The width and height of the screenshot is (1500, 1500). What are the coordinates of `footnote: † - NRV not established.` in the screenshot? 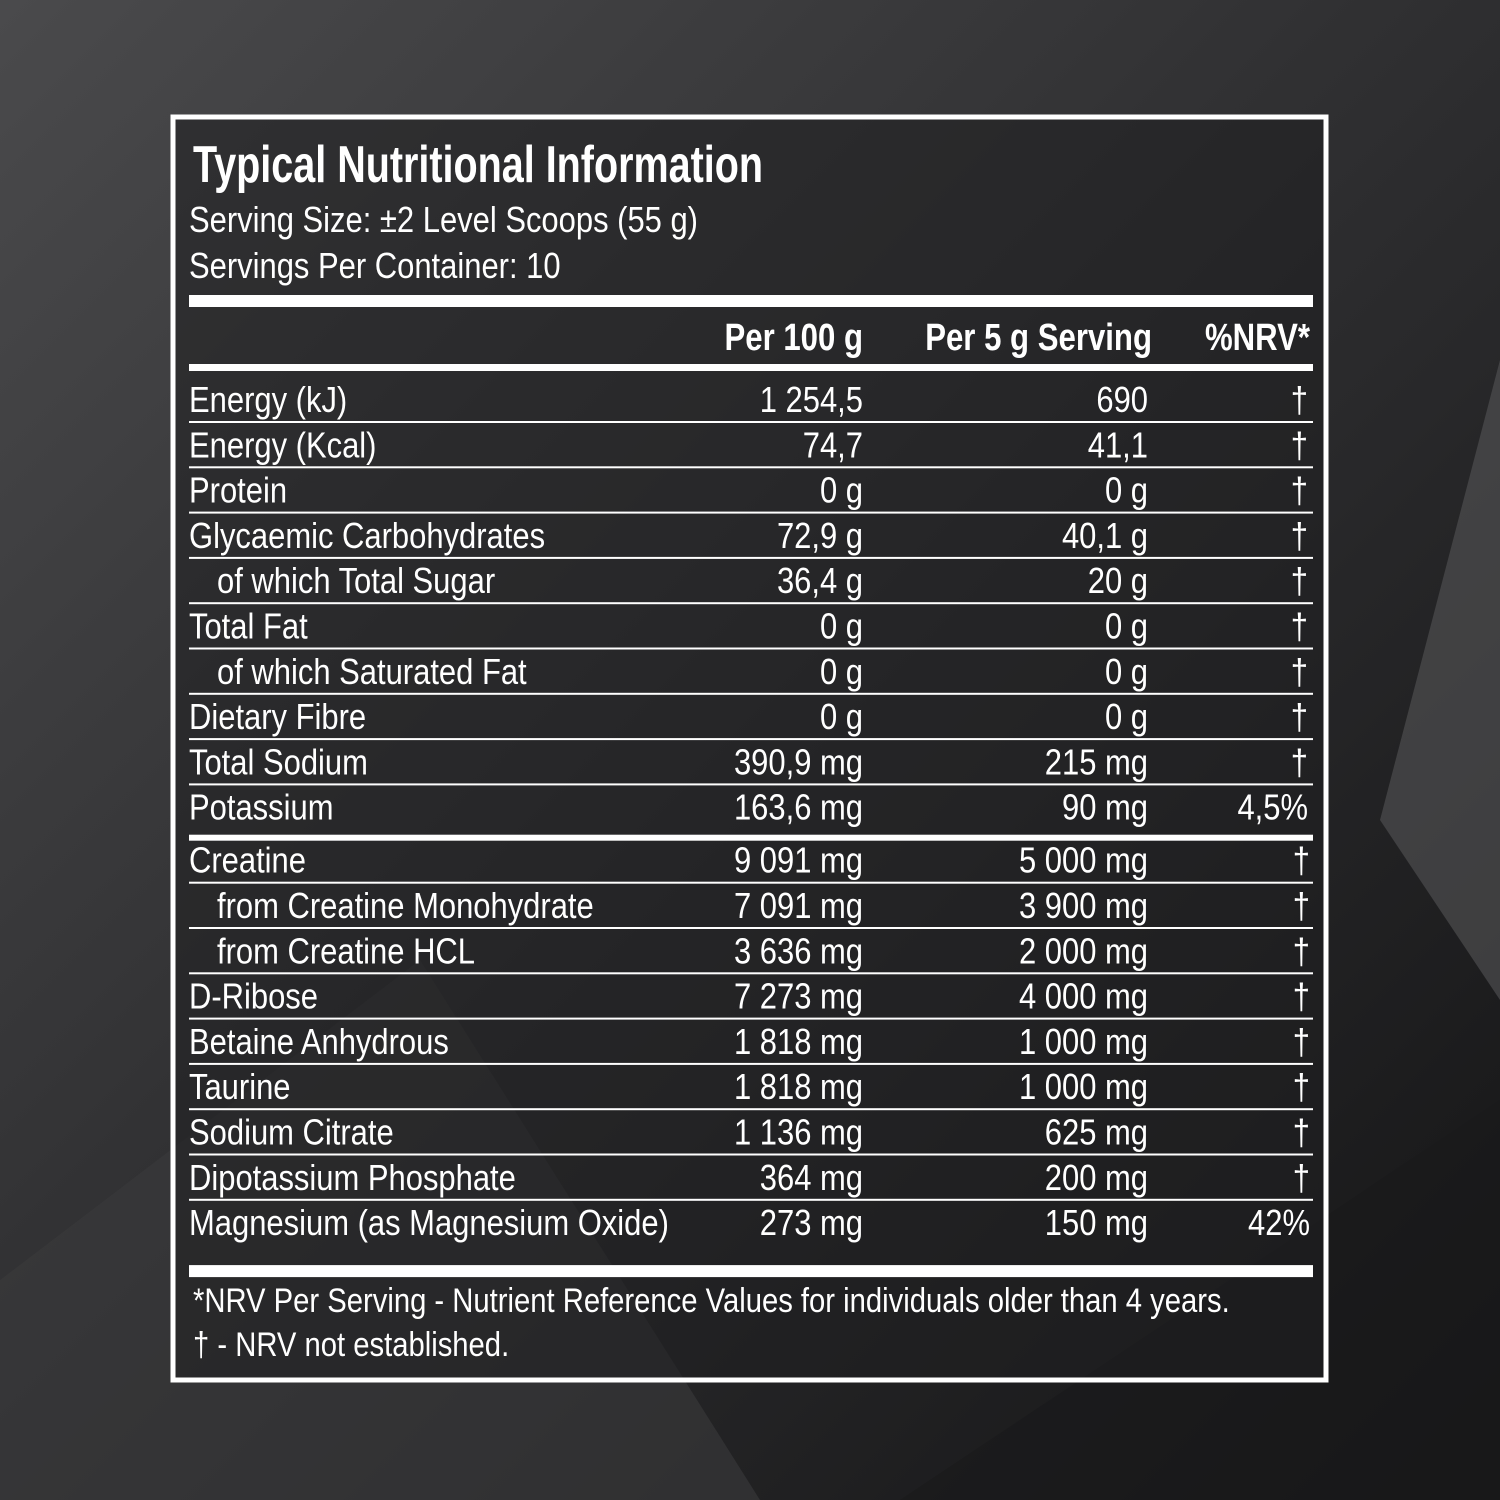 It's located at (351, 1344).